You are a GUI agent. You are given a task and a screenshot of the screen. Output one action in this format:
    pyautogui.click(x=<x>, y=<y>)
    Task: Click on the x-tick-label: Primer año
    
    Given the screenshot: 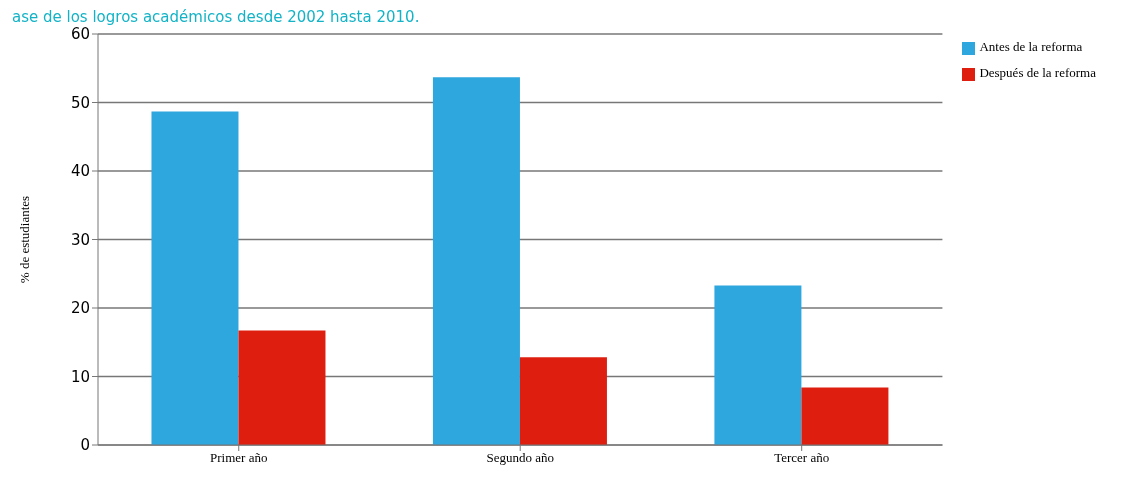 What is the action you would take?
    pyautogui.click(x=239, y=458)
    